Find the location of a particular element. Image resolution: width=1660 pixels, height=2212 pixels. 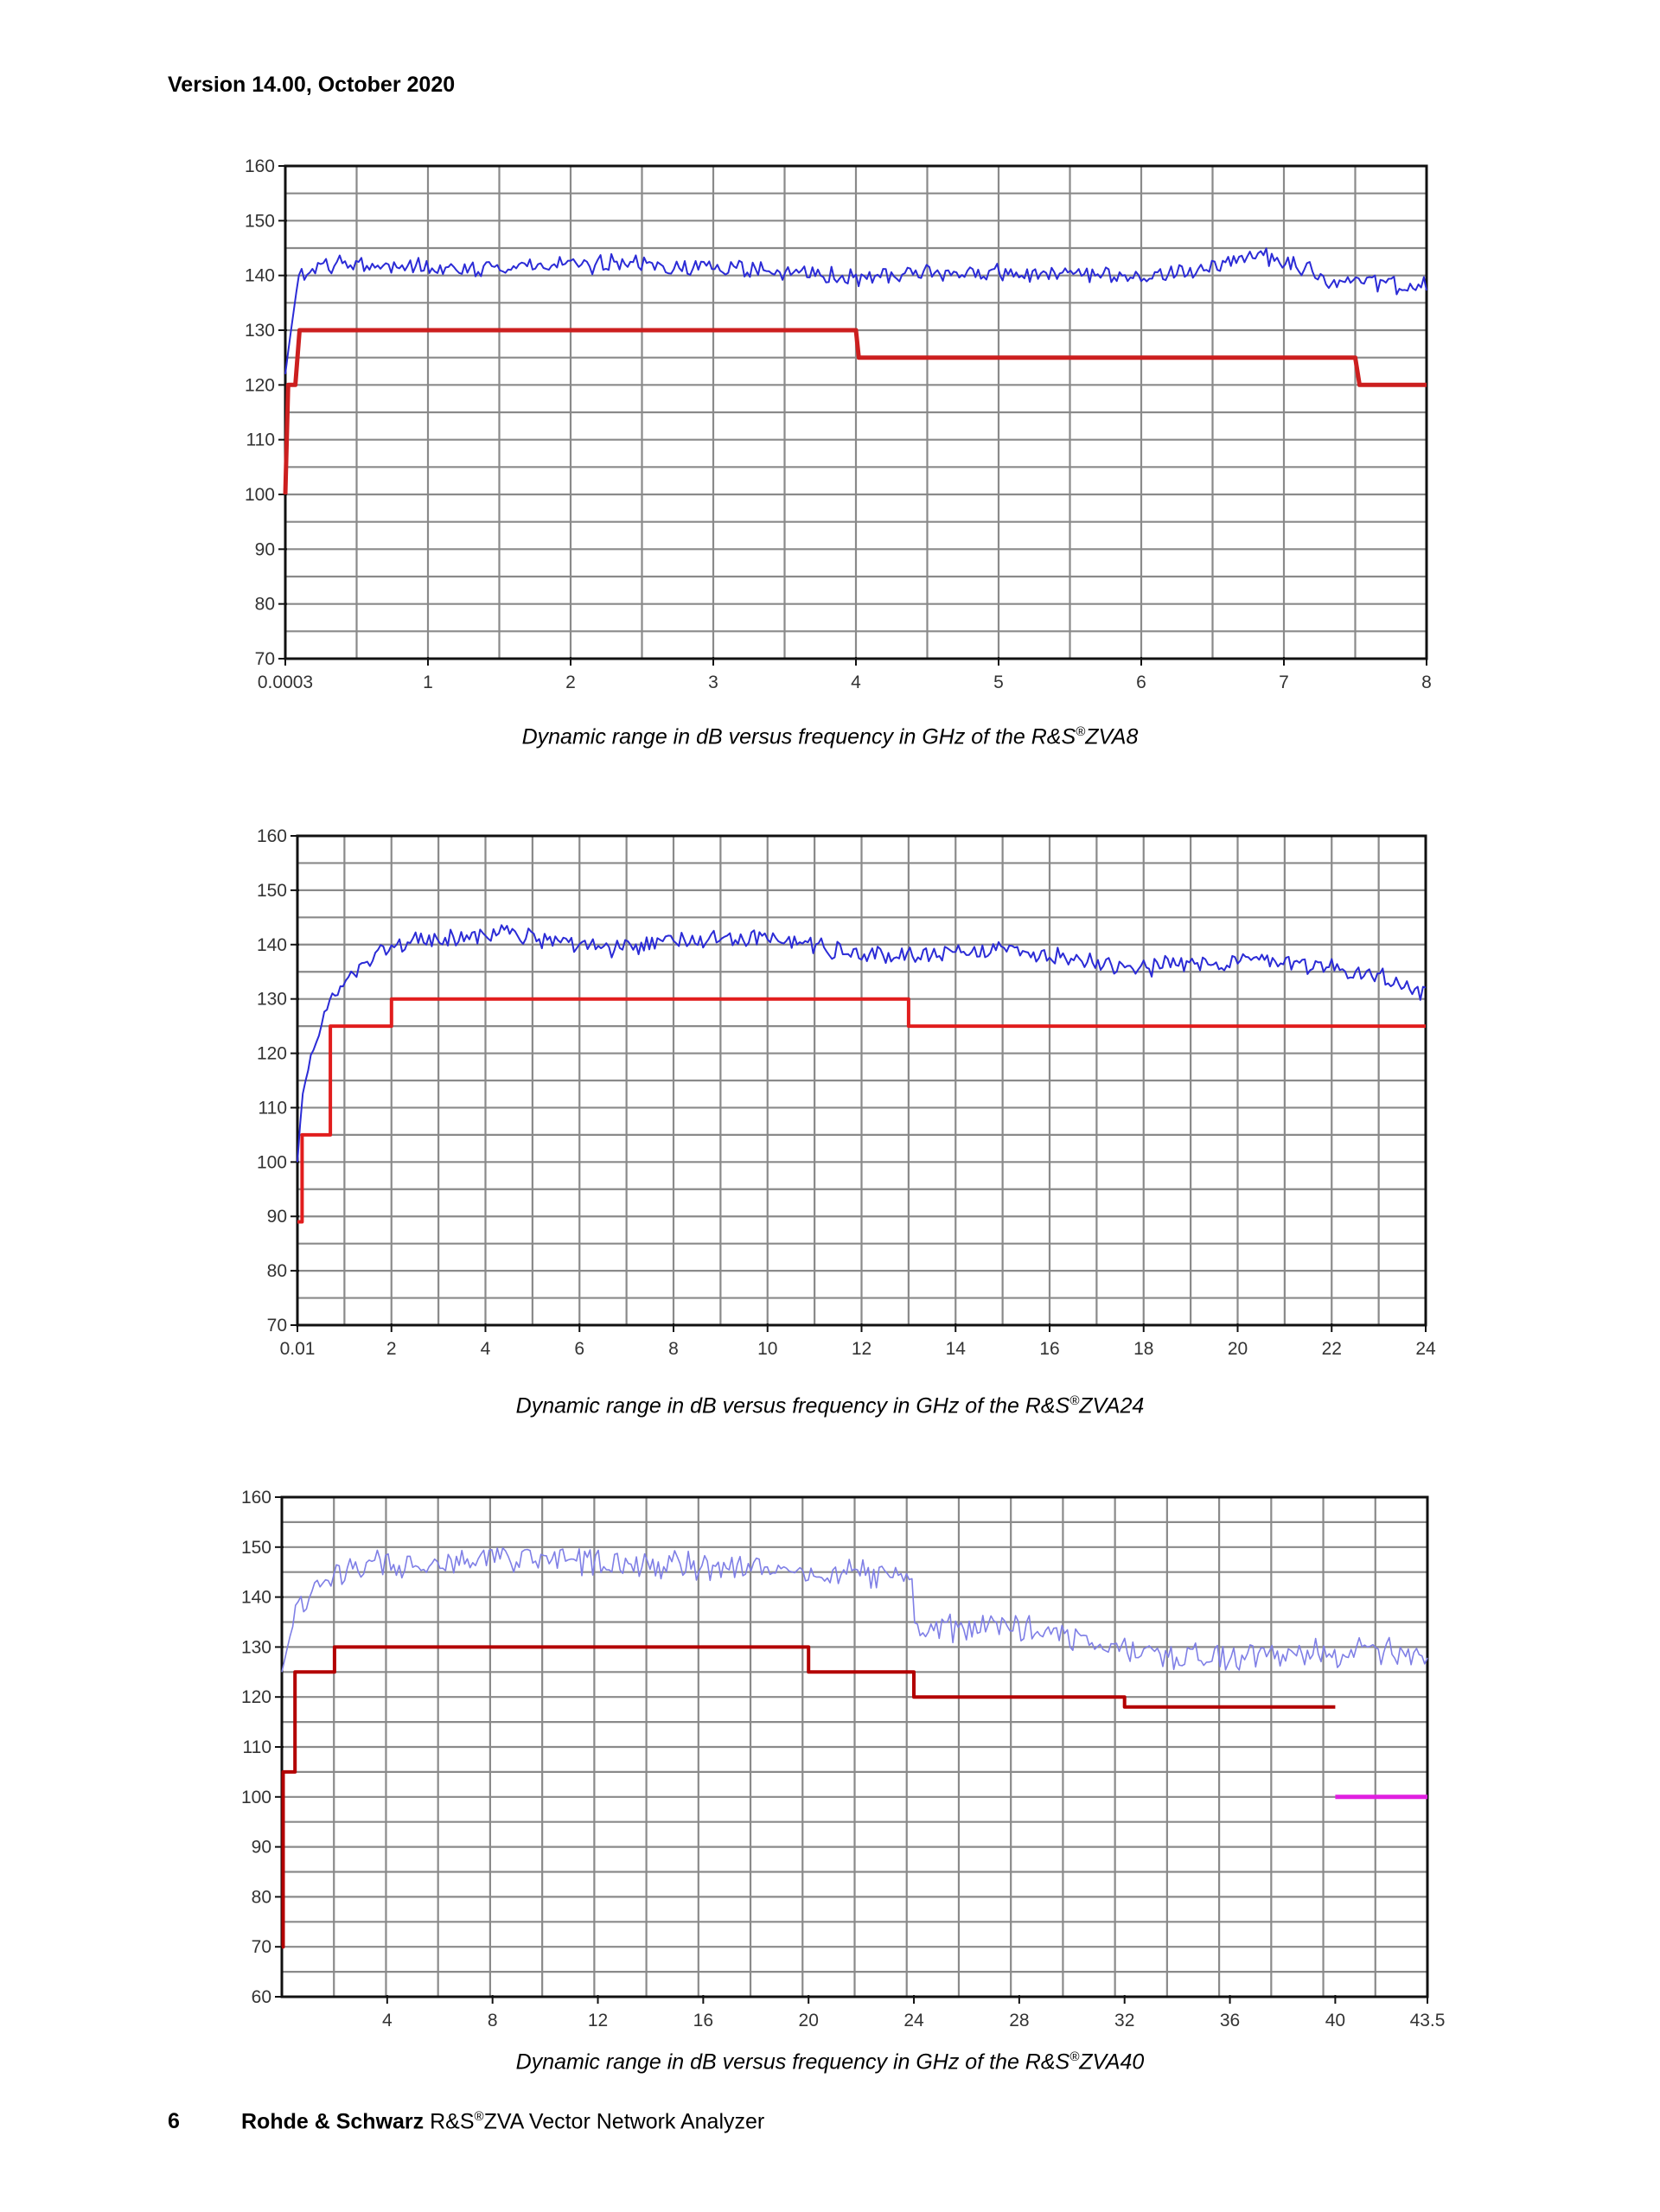

x-tick-label: 3 is located at coordinates (713, 682).